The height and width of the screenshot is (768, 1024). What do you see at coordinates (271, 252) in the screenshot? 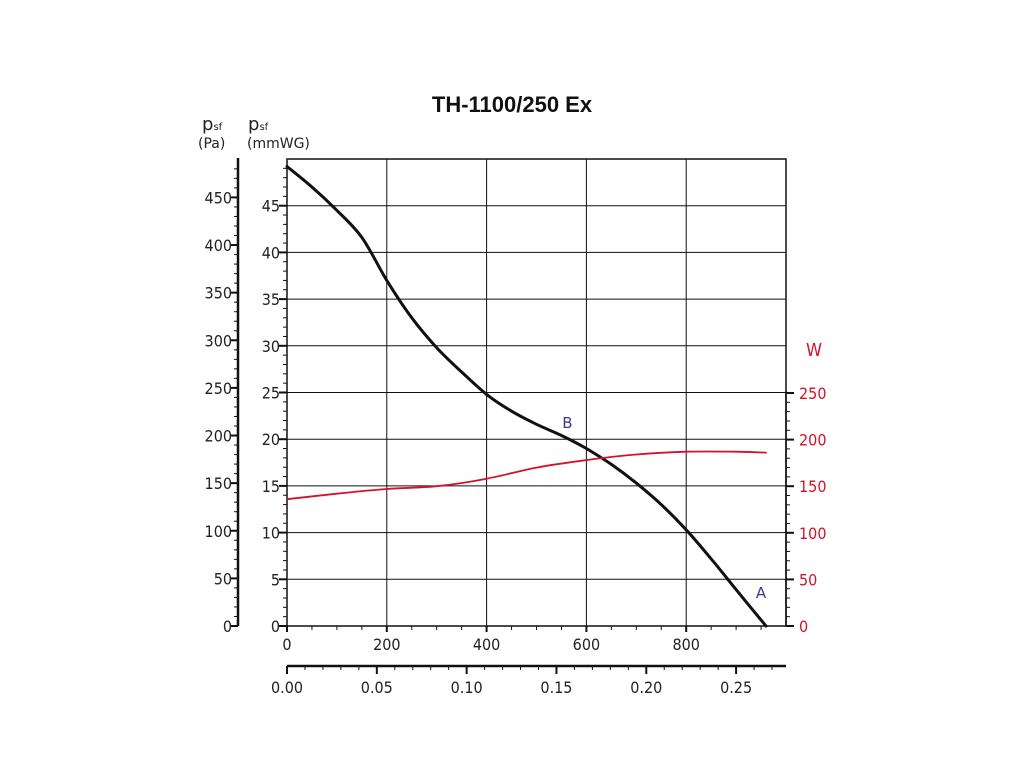
I see `mmwg-tick-label: 40` at bounding box center [271, 252].